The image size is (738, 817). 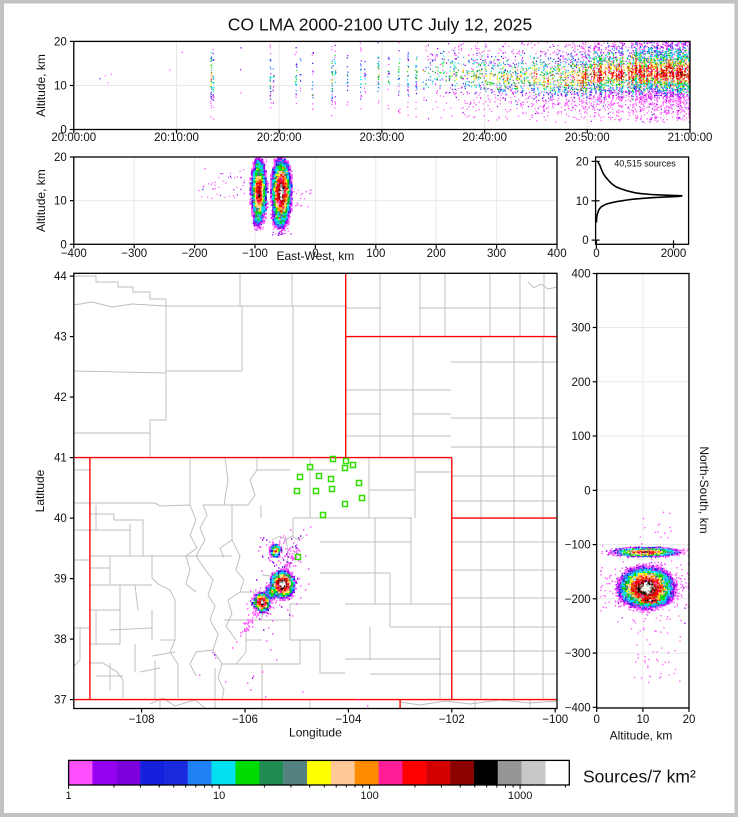 What do you see at coordinates (484, 138) in the screenshot?
I see `svg-text: 20:40:00` at bounding box center [484, 138].